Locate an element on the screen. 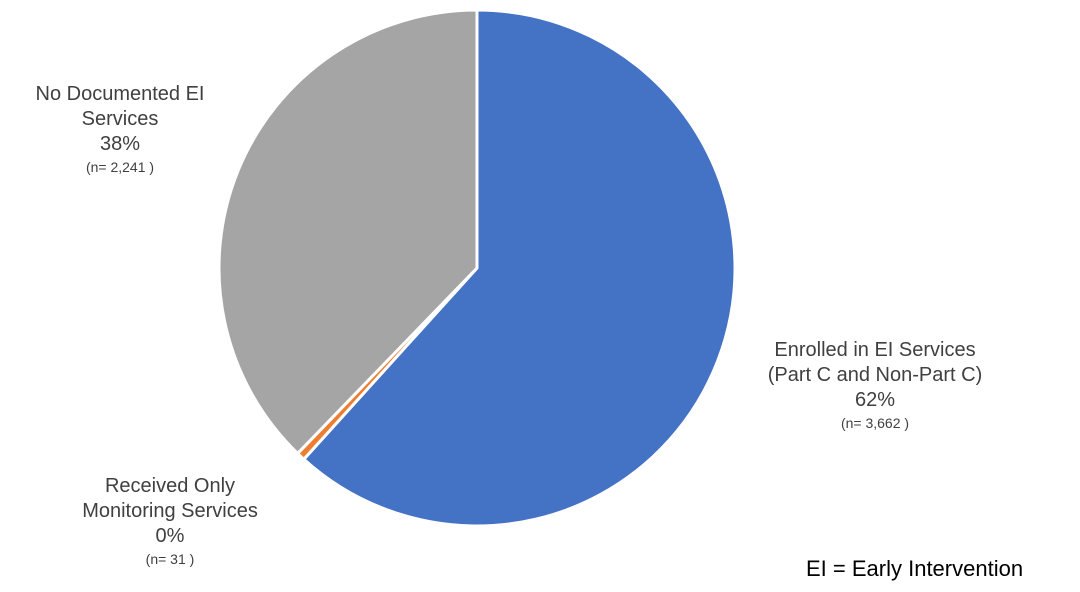 The height and width of the screenshot is (592, 1080). slice-label-enrolled-line-1: Enrolled in EI Services is located at coordinates (875, 350).